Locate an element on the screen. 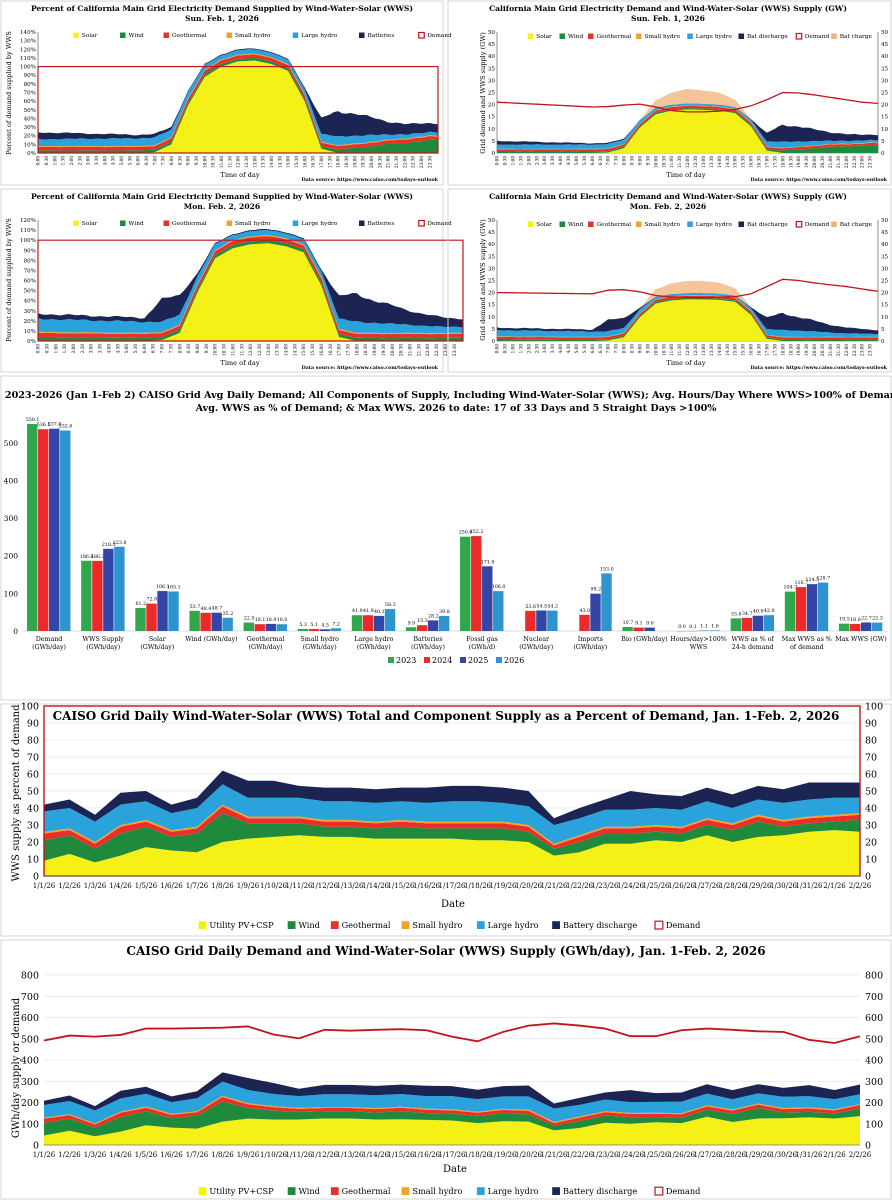 The image size is (892, 1200). y-tick-label: 100% is located at coordinates (28, 241).